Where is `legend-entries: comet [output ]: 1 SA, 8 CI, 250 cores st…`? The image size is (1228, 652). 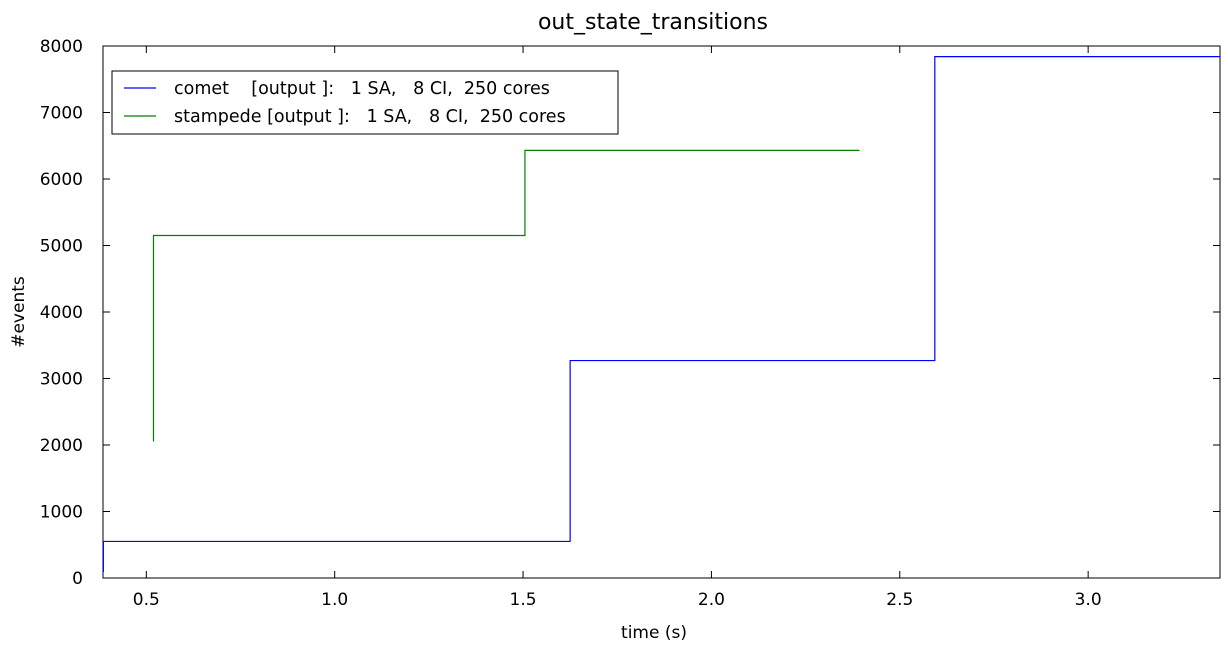
legend-entries: comet [output ]: 1 SA, 8 CI, 250 cores st… is located at coordinates (345, 103).